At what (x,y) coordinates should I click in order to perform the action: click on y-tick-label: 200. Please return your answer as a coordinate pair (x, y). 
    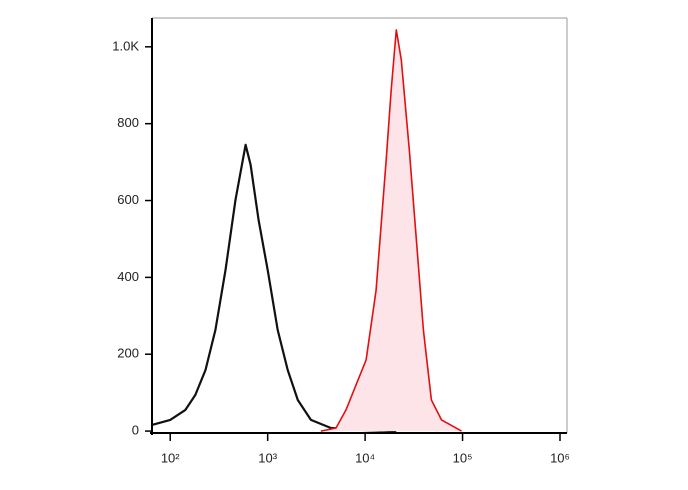
    Looking at the image, I should click on (128, 353).